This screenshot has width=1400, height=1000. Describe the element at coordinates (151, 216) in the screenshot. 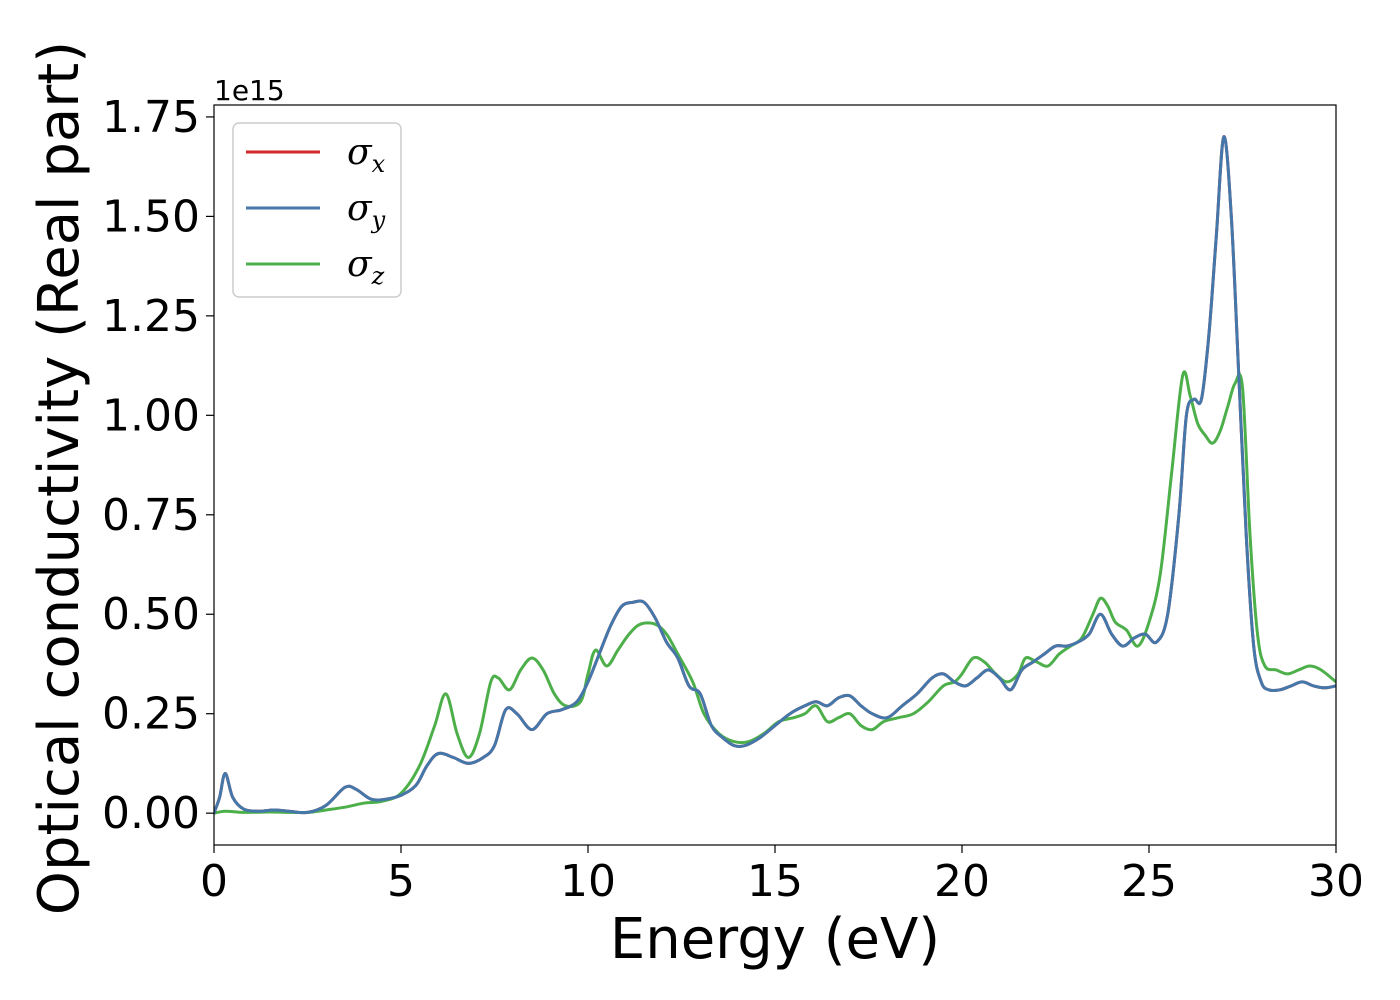

I see `y-tick-label: 1.50` at that location.